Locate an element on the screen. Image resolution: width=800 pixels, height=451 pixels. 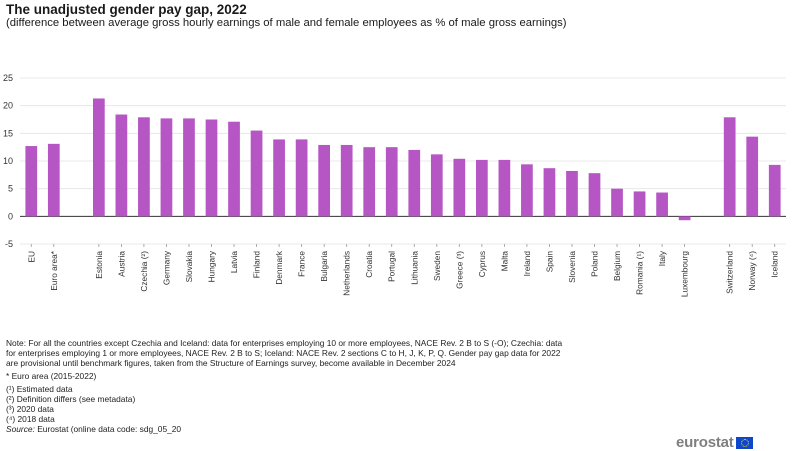
y-axis-ticks: -5 0 5 10 15 20 25 is located at coordinates (8, 161).